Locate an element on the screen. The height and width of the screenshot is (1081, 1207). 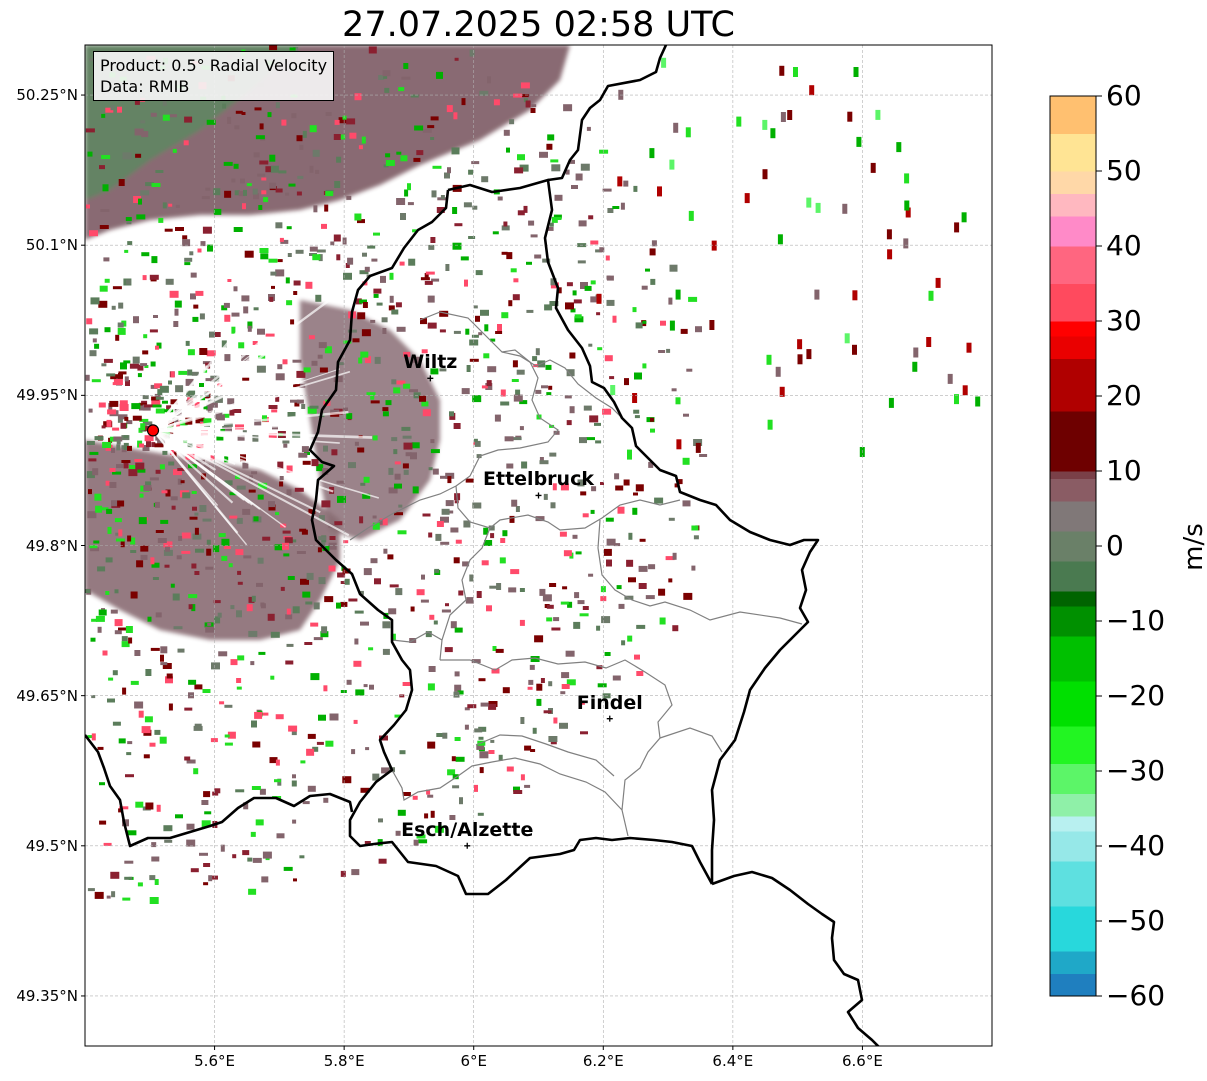
lon-tick-label: 6.4°E is located at coordinates (733, 1061).